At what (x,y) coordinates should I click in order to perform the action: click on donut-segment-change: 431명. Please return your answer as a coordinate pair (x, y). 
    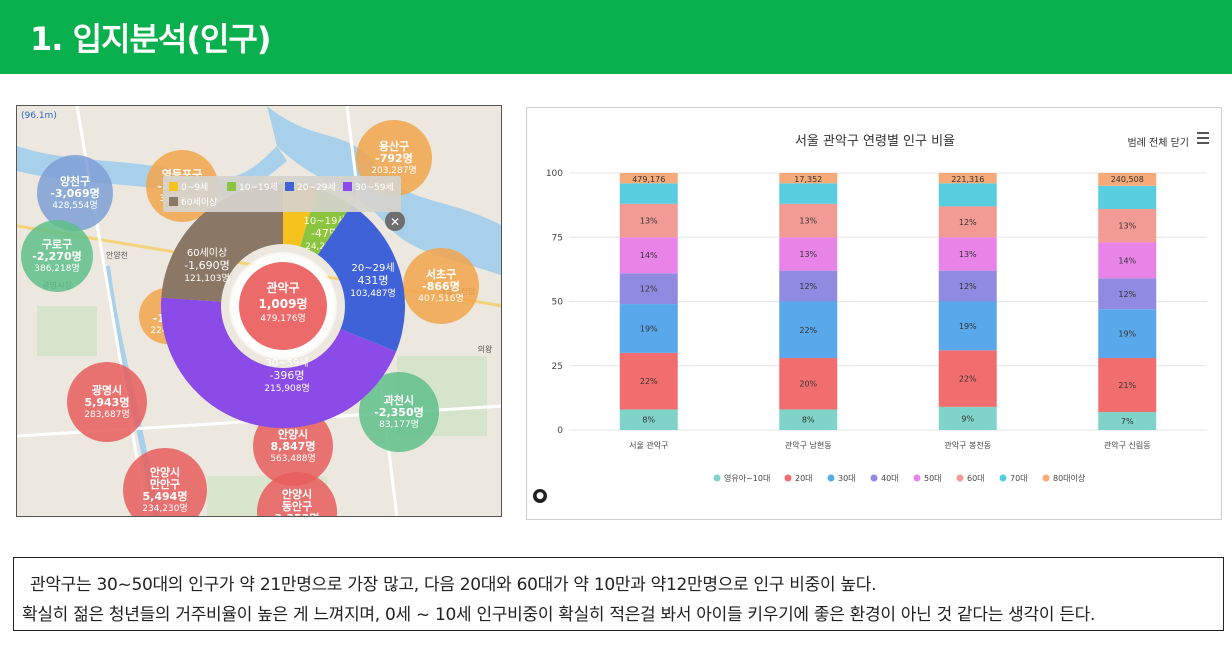
    Looking at the image, I should click on (372, 280).